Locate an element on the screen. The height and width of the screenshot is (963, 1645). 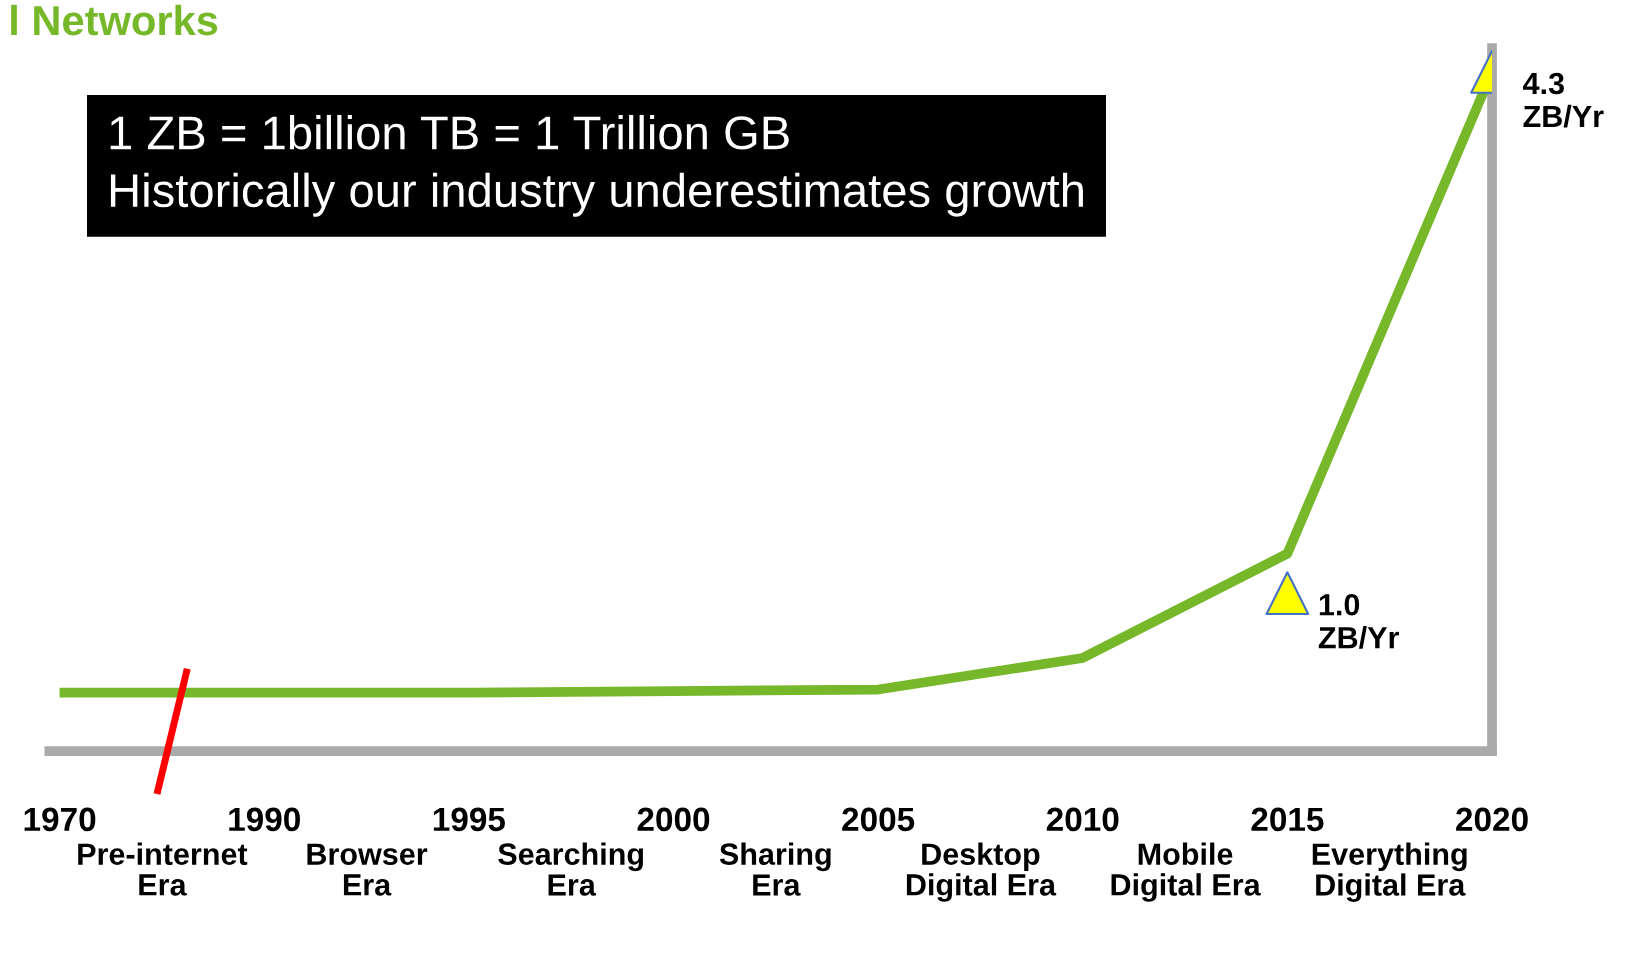
text: Everything Digital Era is located at coordinates (1389, 872).